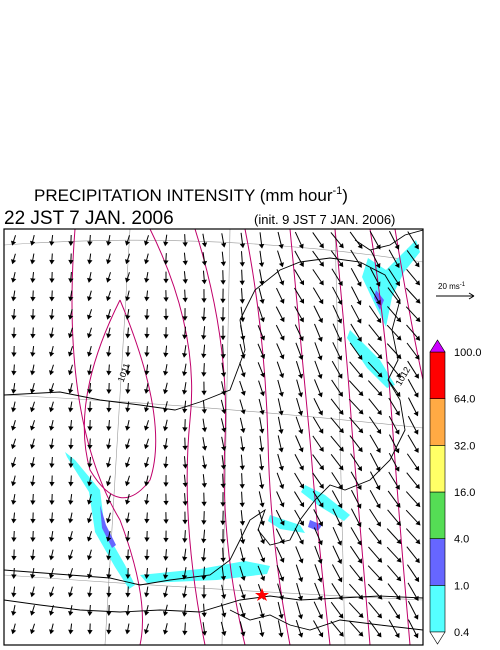  I want to click on colorbar-over, so click(437, 346).